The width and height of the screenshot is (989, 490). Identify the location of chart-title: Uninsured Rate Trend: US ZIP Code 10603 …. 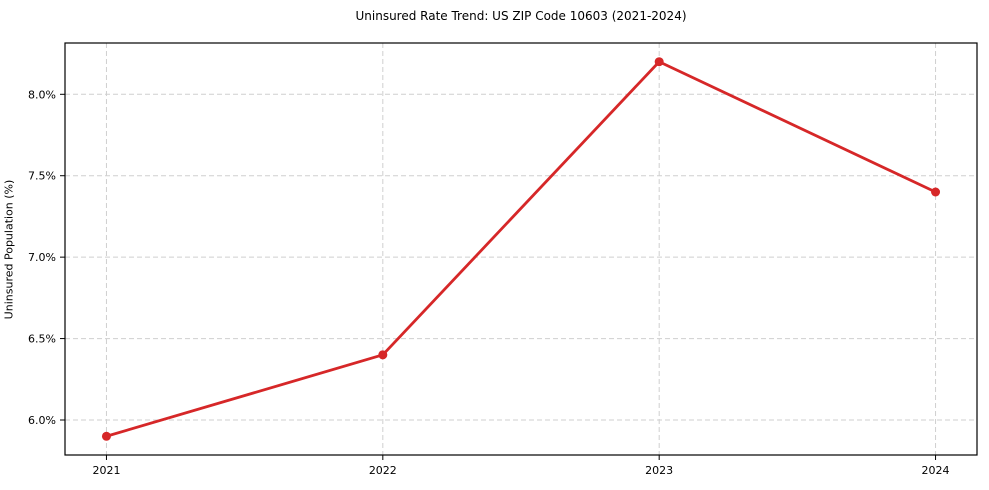
(521, 16).